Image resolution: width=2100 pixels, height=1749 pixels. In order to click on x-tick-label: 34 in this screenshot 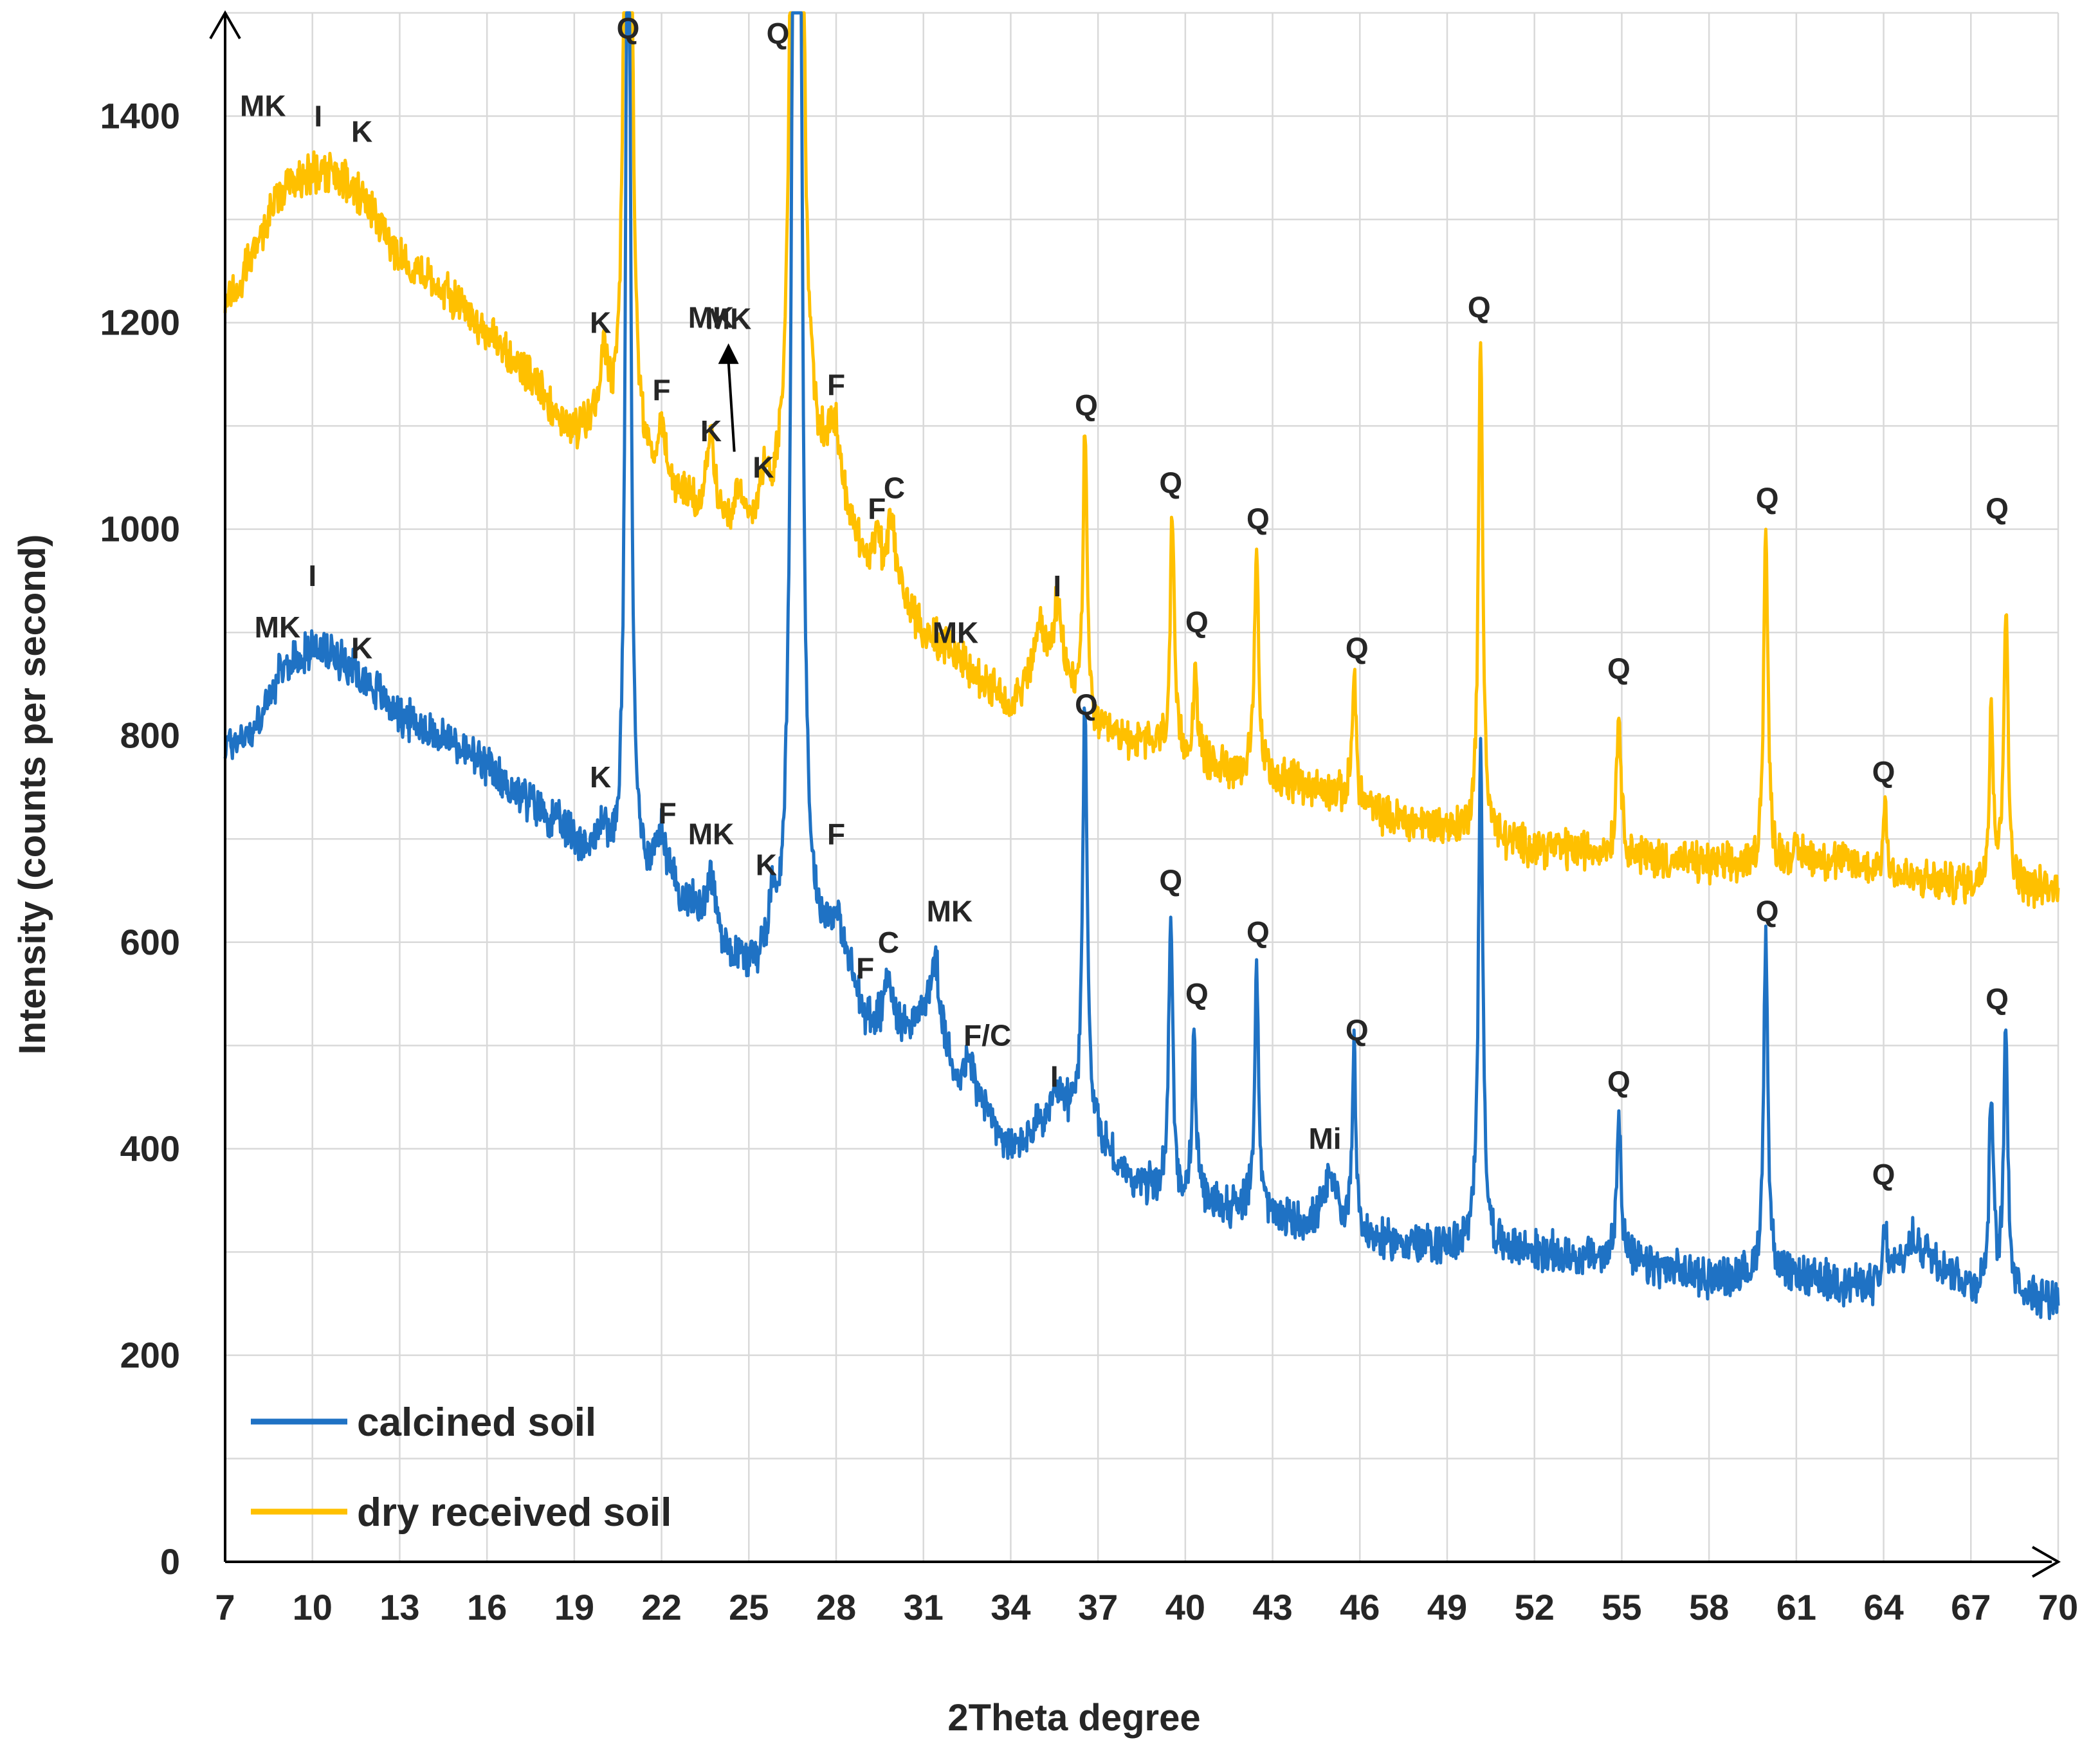, I will do `click(1010, 1607)`.